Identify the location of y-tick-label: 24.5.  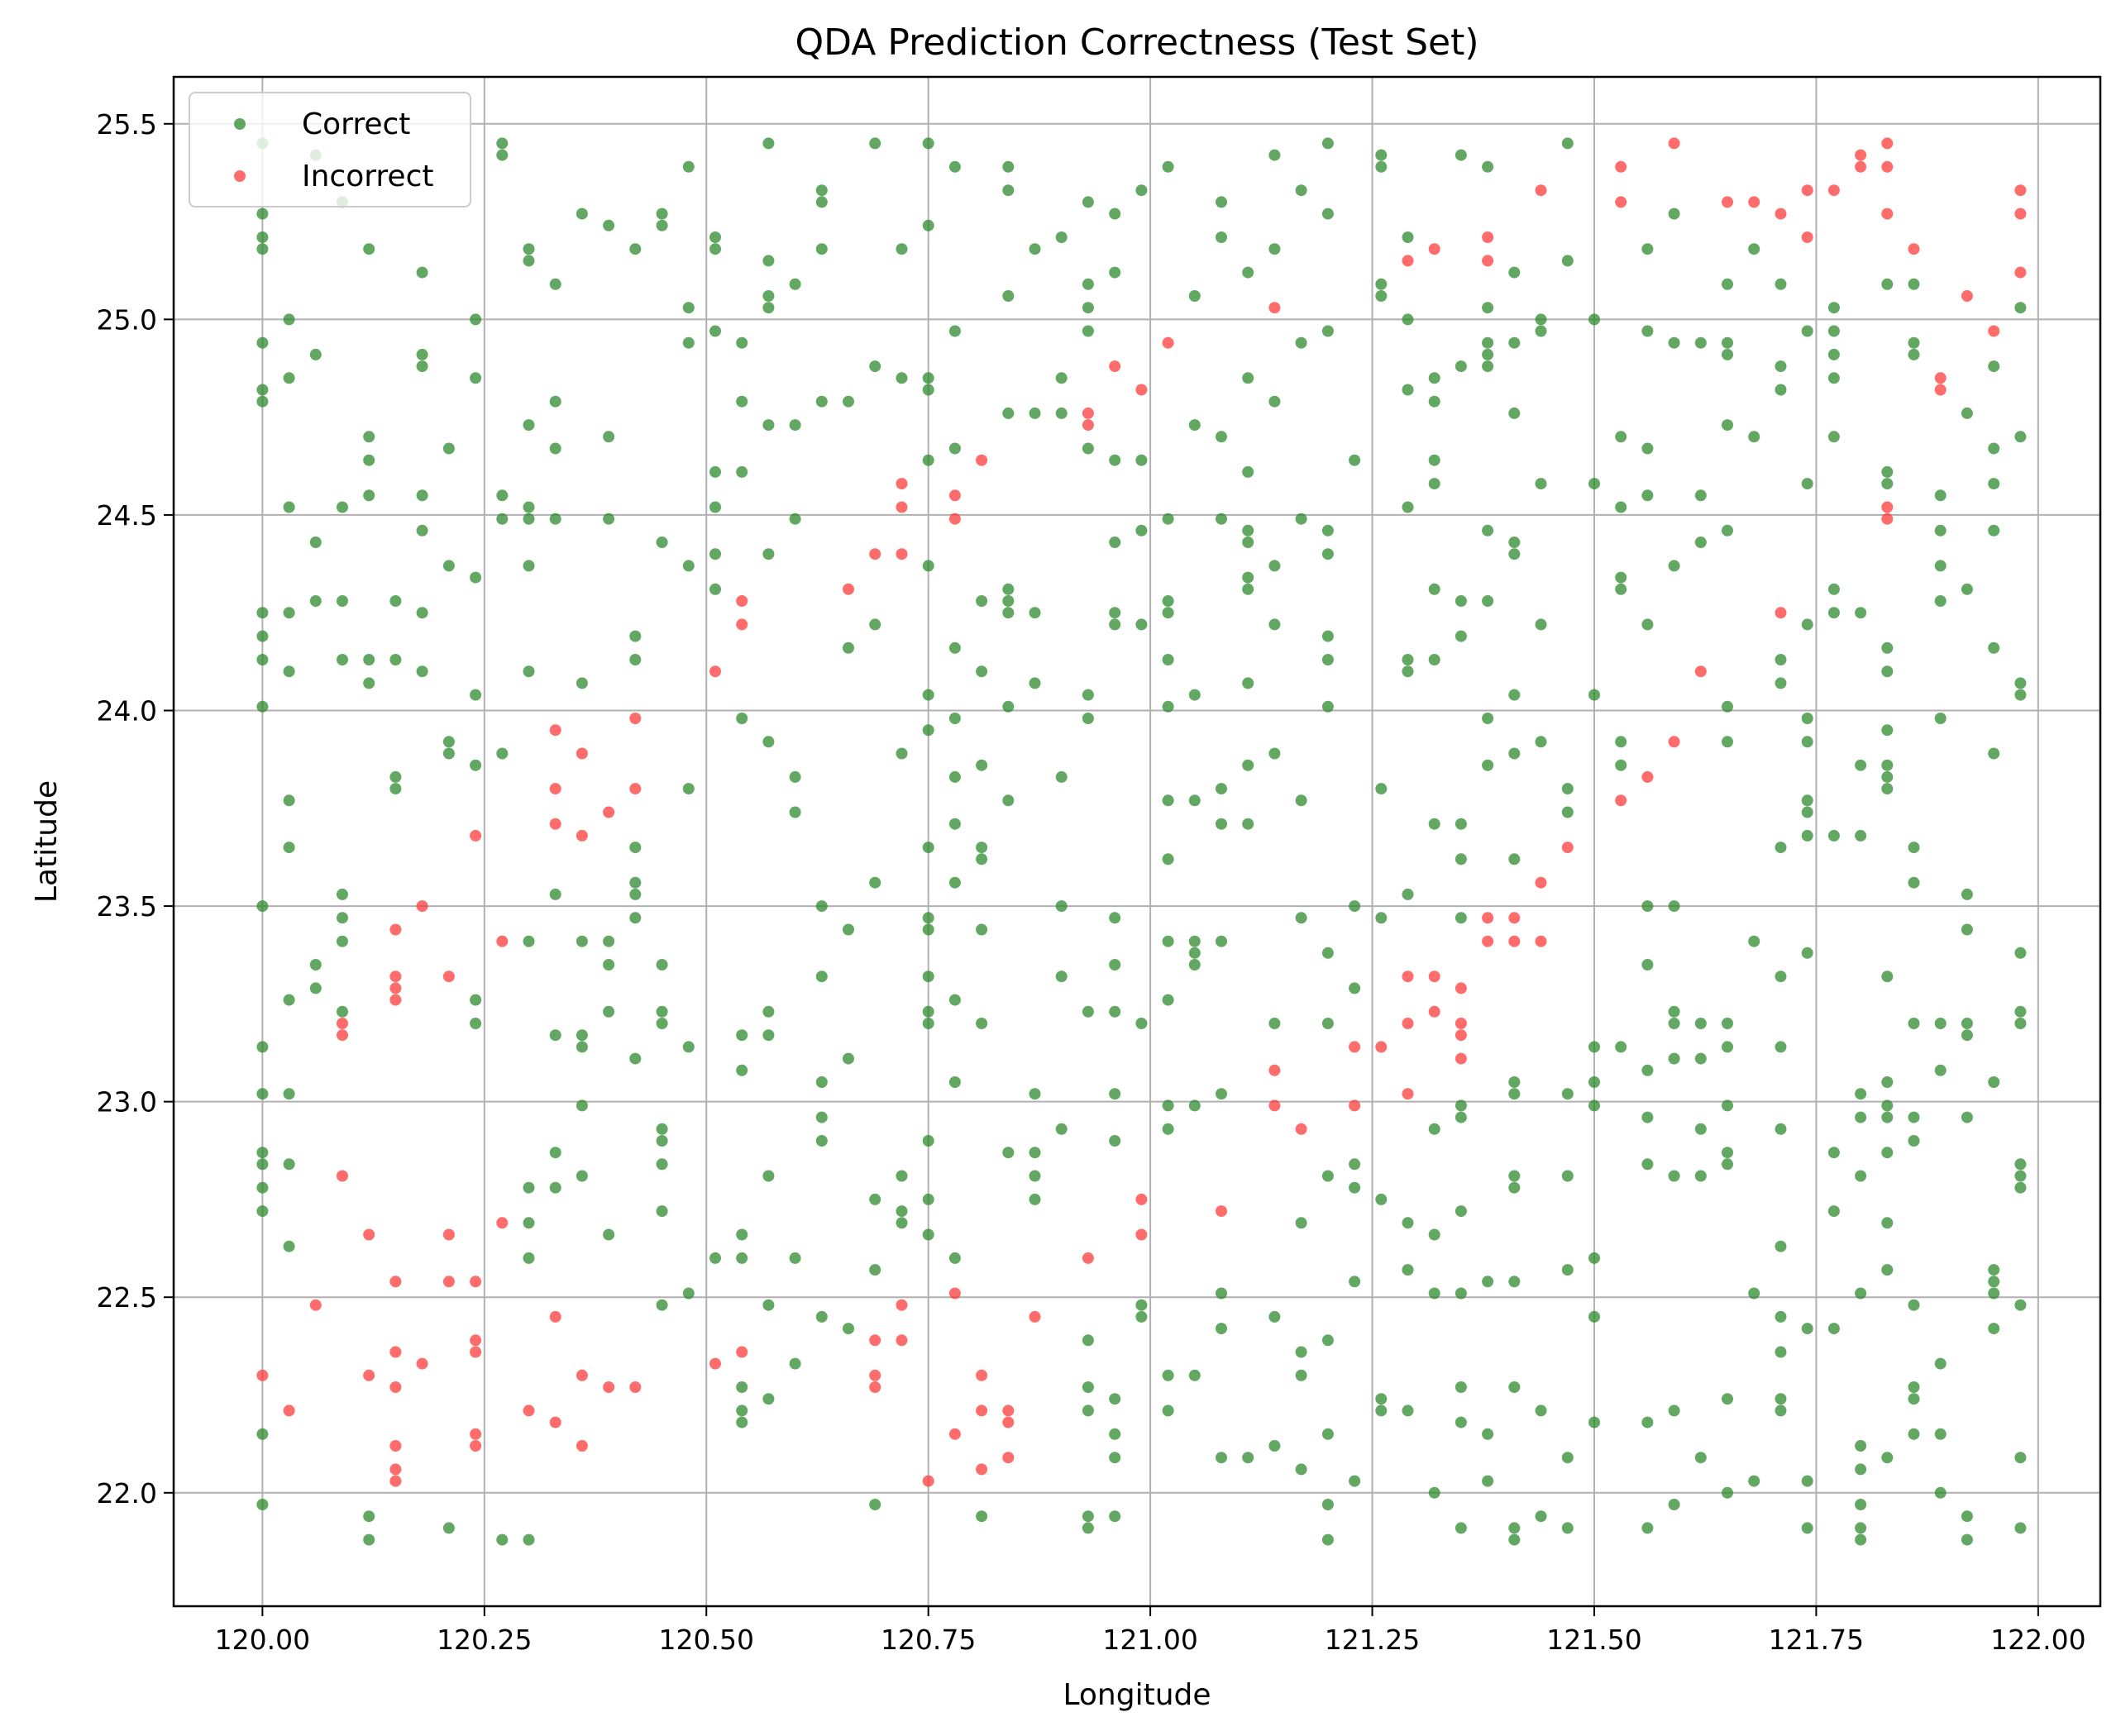
(127, 515).